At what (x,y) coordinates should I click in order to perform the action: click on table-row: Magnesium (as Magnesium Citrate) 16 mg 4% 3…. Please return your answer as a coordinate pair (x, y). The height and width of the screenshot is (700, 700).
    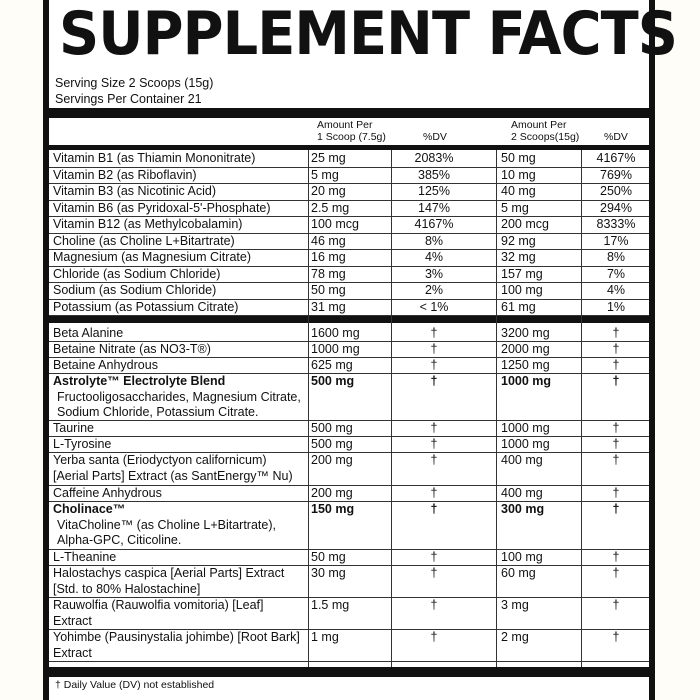
    Looking at the image, I should click on (349, 258).